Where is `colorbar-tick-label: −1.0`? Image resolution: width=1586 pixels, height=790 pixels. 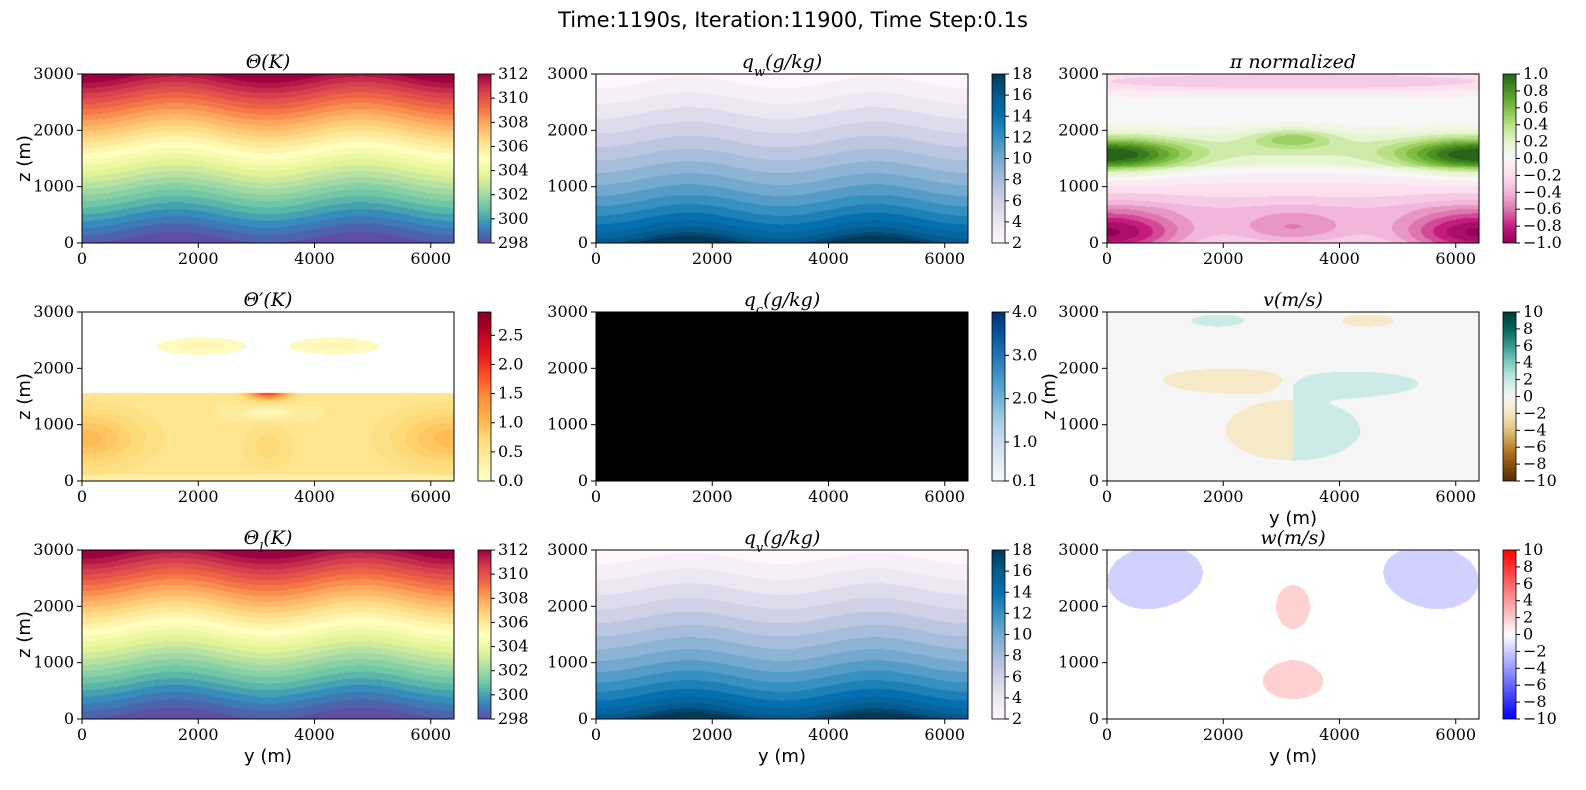 colorbar-tick-label: −1.0 is located at coordinates (1542, 242).